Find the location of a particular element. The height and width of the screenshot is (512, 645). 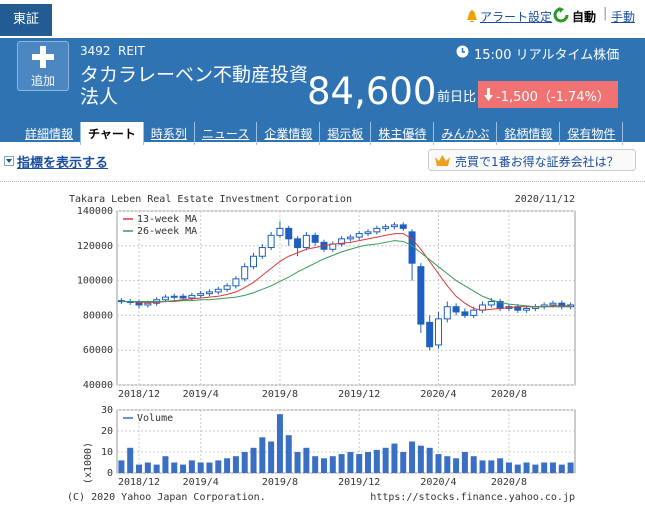

nav-tab: 株主優待 is located at coordinates (403, 133).